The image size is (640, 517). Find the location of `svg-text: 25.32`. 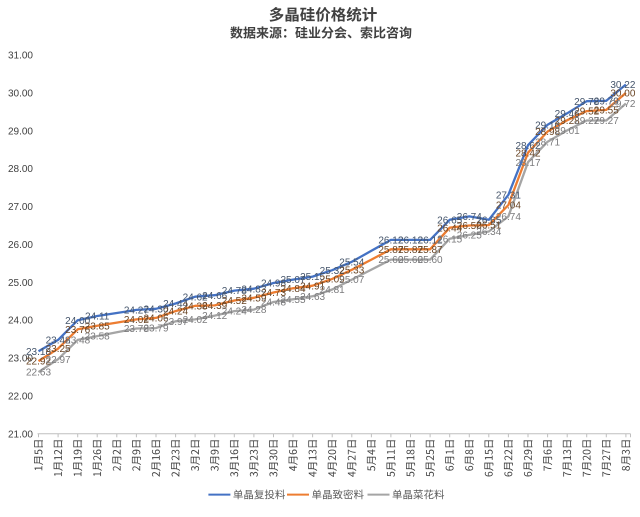

svg-text: 25.32 is located at coordinates (332, 271).